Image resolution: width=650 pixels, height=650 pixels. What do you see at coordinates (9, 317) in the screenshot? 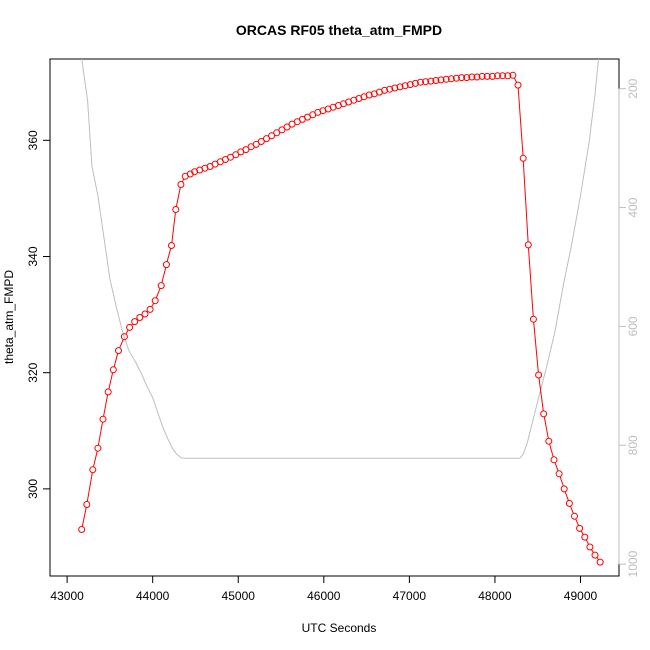
I see `y-axis-label: theta_atm_FMPD` at bounding box center [9, 317].